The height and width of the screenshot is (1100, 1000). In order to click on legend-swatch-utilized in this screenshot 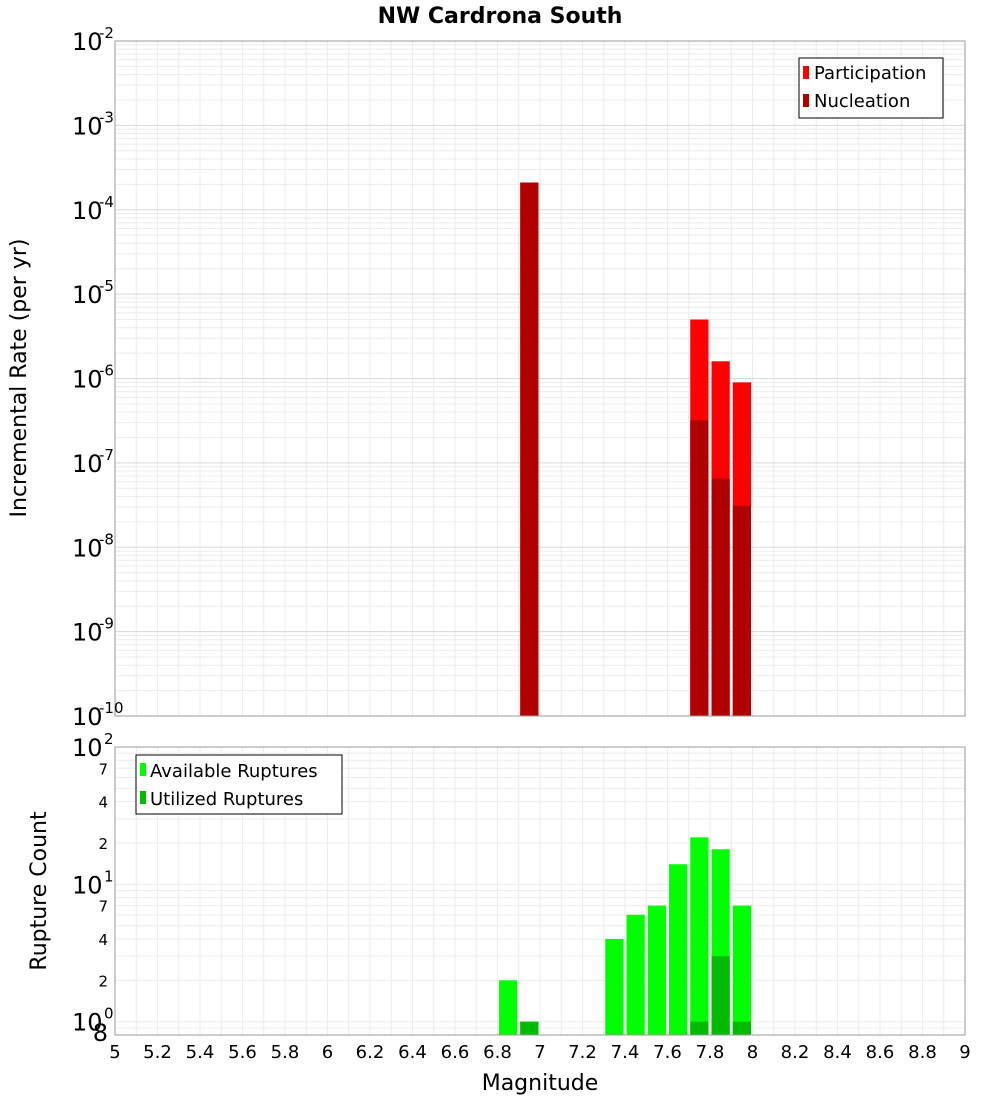, I will do `click(143, 797)`.